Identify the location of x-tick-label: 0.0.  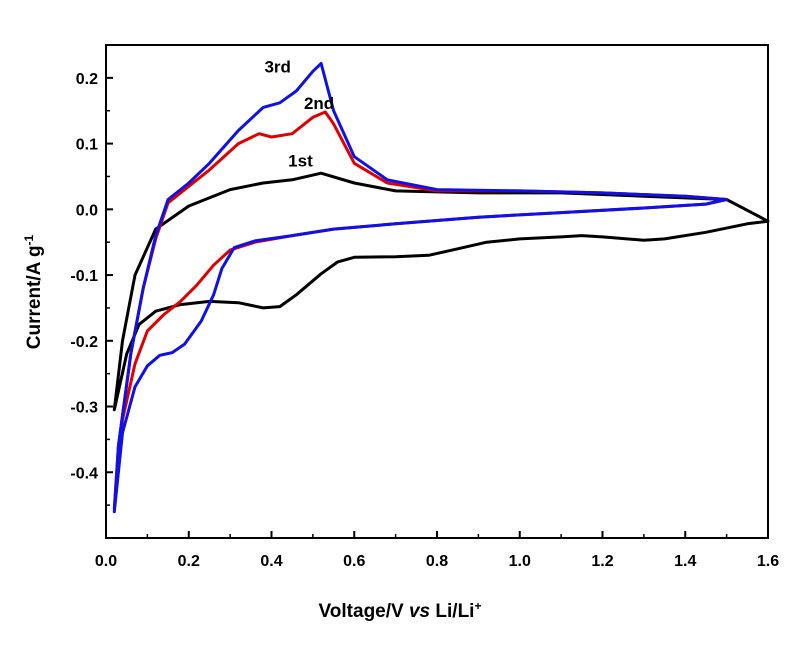
(106, 561).